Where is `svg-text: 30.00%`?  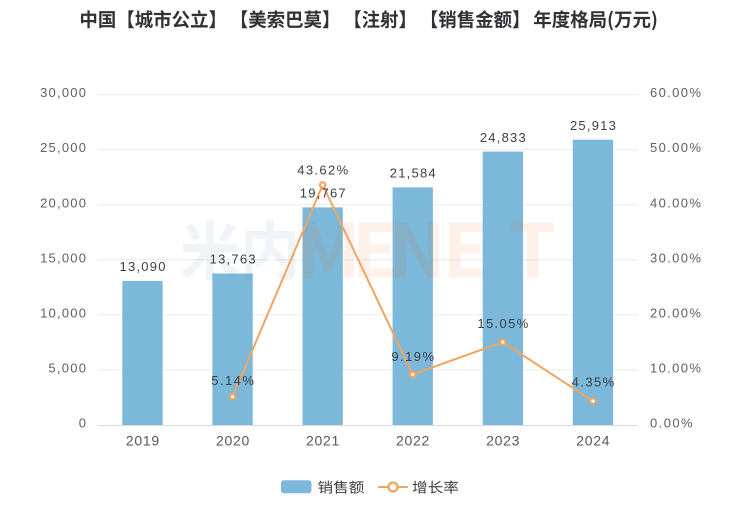
svg-text: 30.00% is located at coordinates (675, 257).